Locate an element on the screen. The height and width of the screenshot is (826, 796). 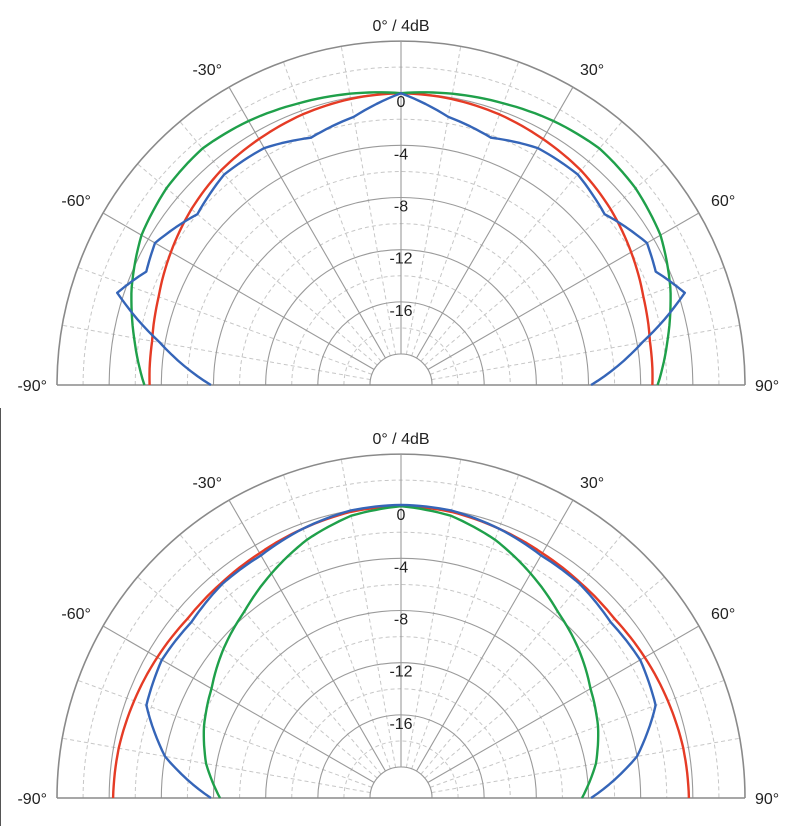
chart-top-angle-tick-label: -30° is located at coordinates (207, 70).